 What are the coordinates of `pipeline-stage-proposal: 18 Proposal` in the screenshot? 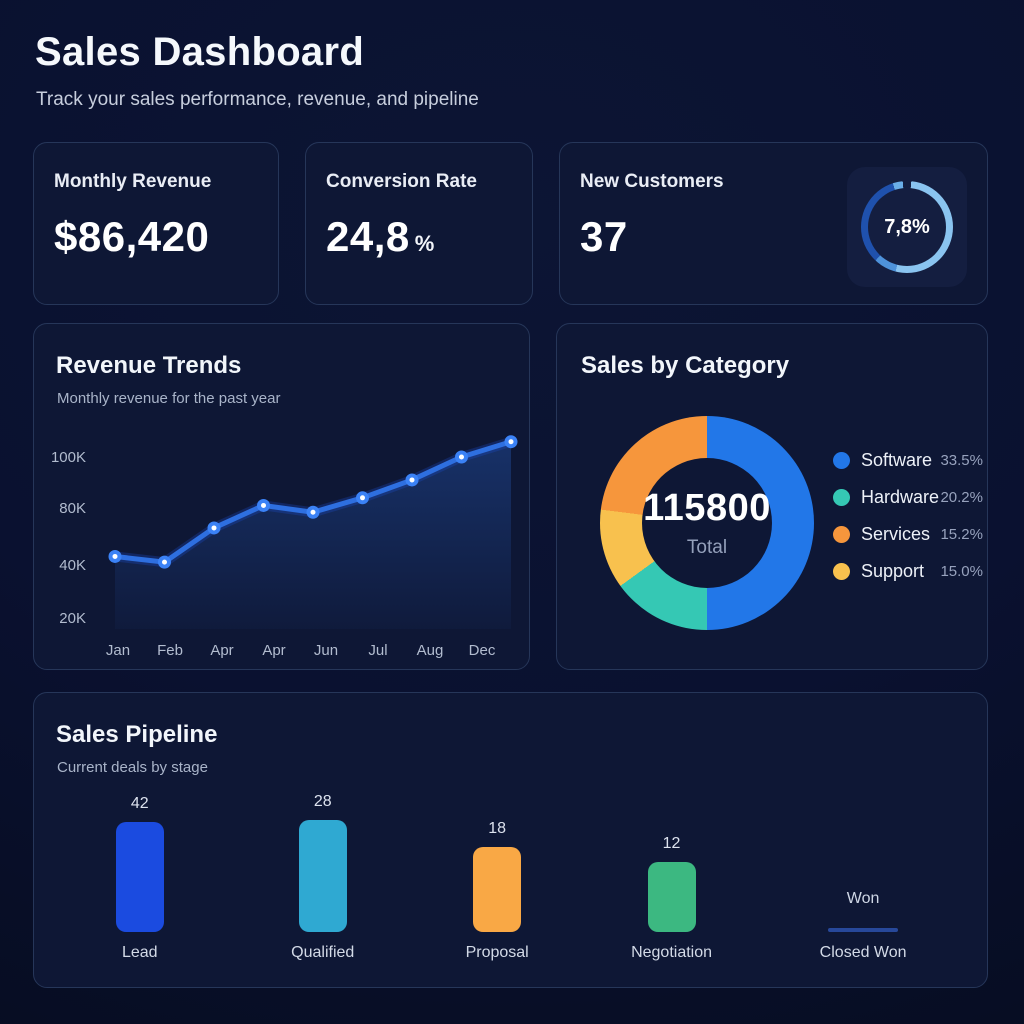 It's located at (497, 890).